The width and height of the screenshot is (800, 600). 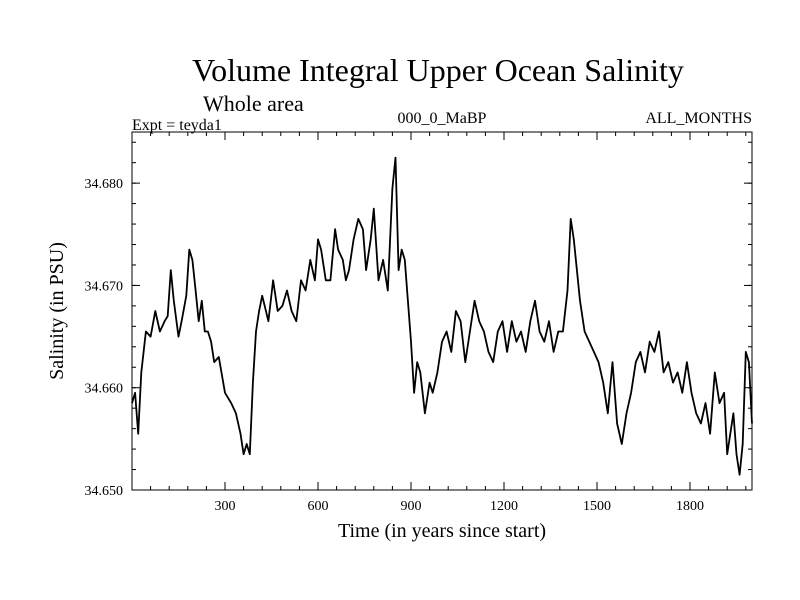 I want to click on x-tick-label: 900, so click(x=411, y=506).